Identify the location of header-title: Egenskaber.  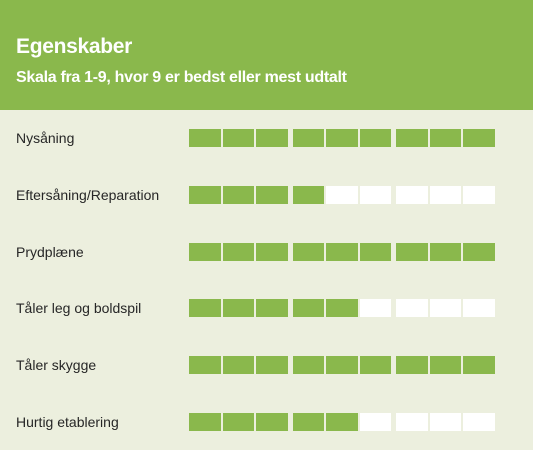
(74, 46).